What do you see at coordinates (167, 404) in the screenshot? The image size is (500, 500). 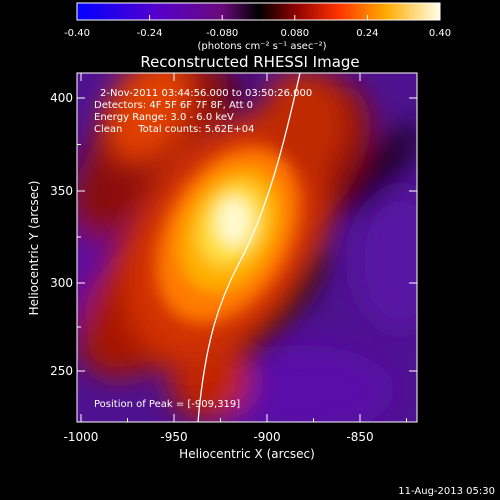 I see `peak-position-label: Position of Peak = [-909,319]` at bounding box center [167, 404].